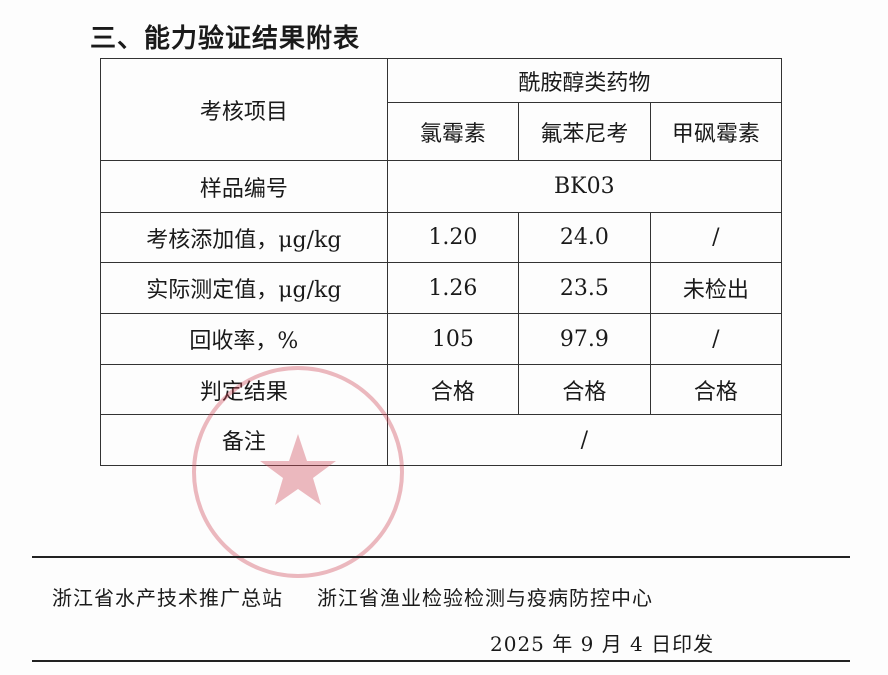 The width and height of the screenshot is (888, 675). I want to click on cell: 24.0, so click(584, 237).